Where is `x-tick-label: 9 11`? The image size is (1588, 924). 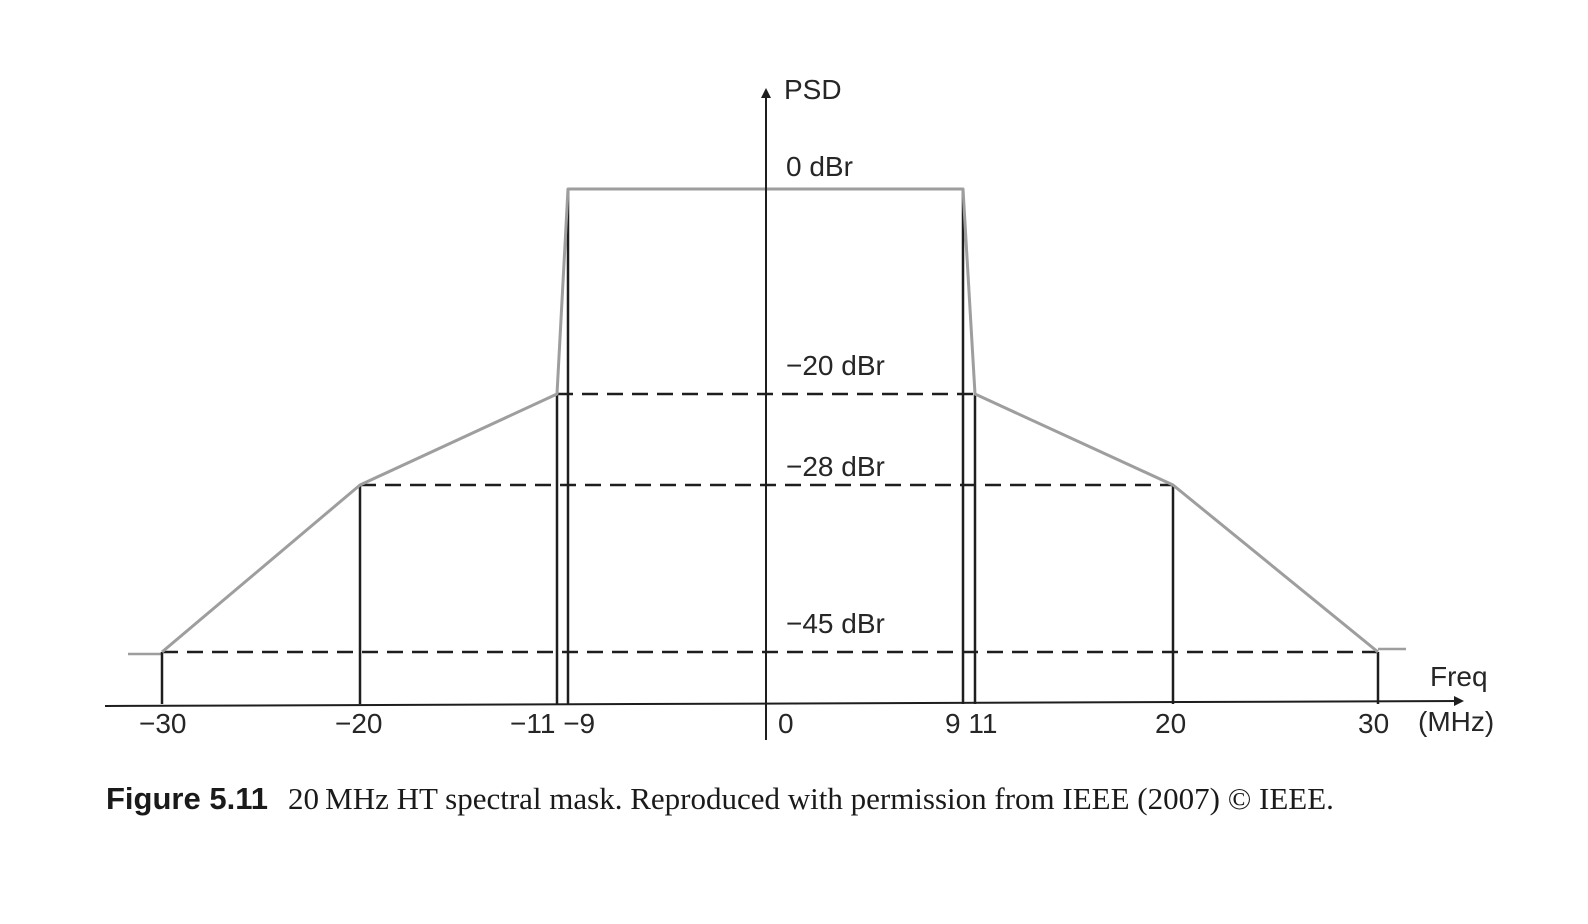
x-tick-label: 9 11 is located at coordinates (971, 723).